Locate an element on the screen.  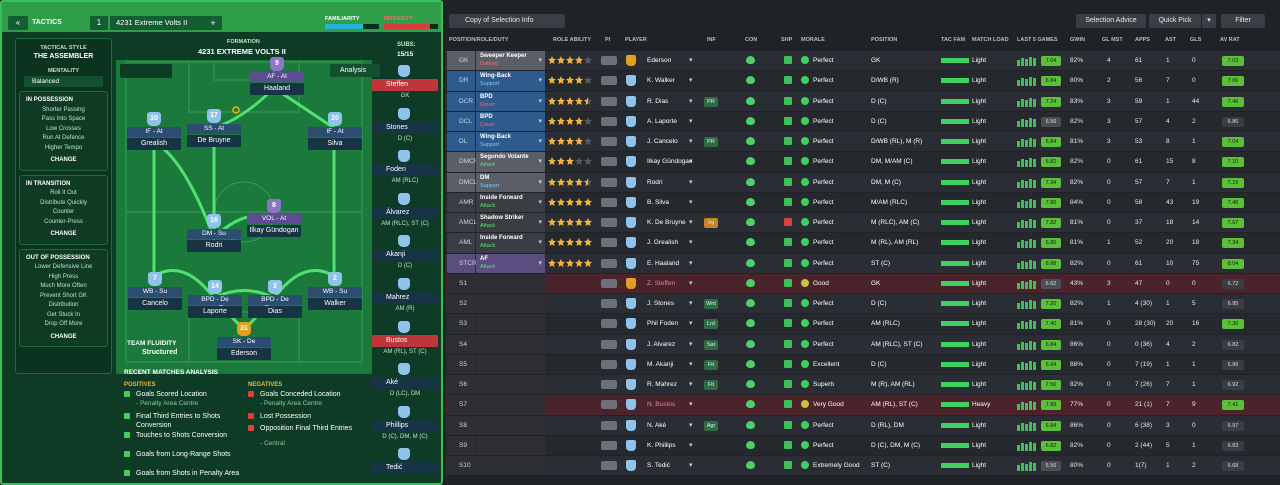
player-name: B. Silva is located at coordinates (658, 202).